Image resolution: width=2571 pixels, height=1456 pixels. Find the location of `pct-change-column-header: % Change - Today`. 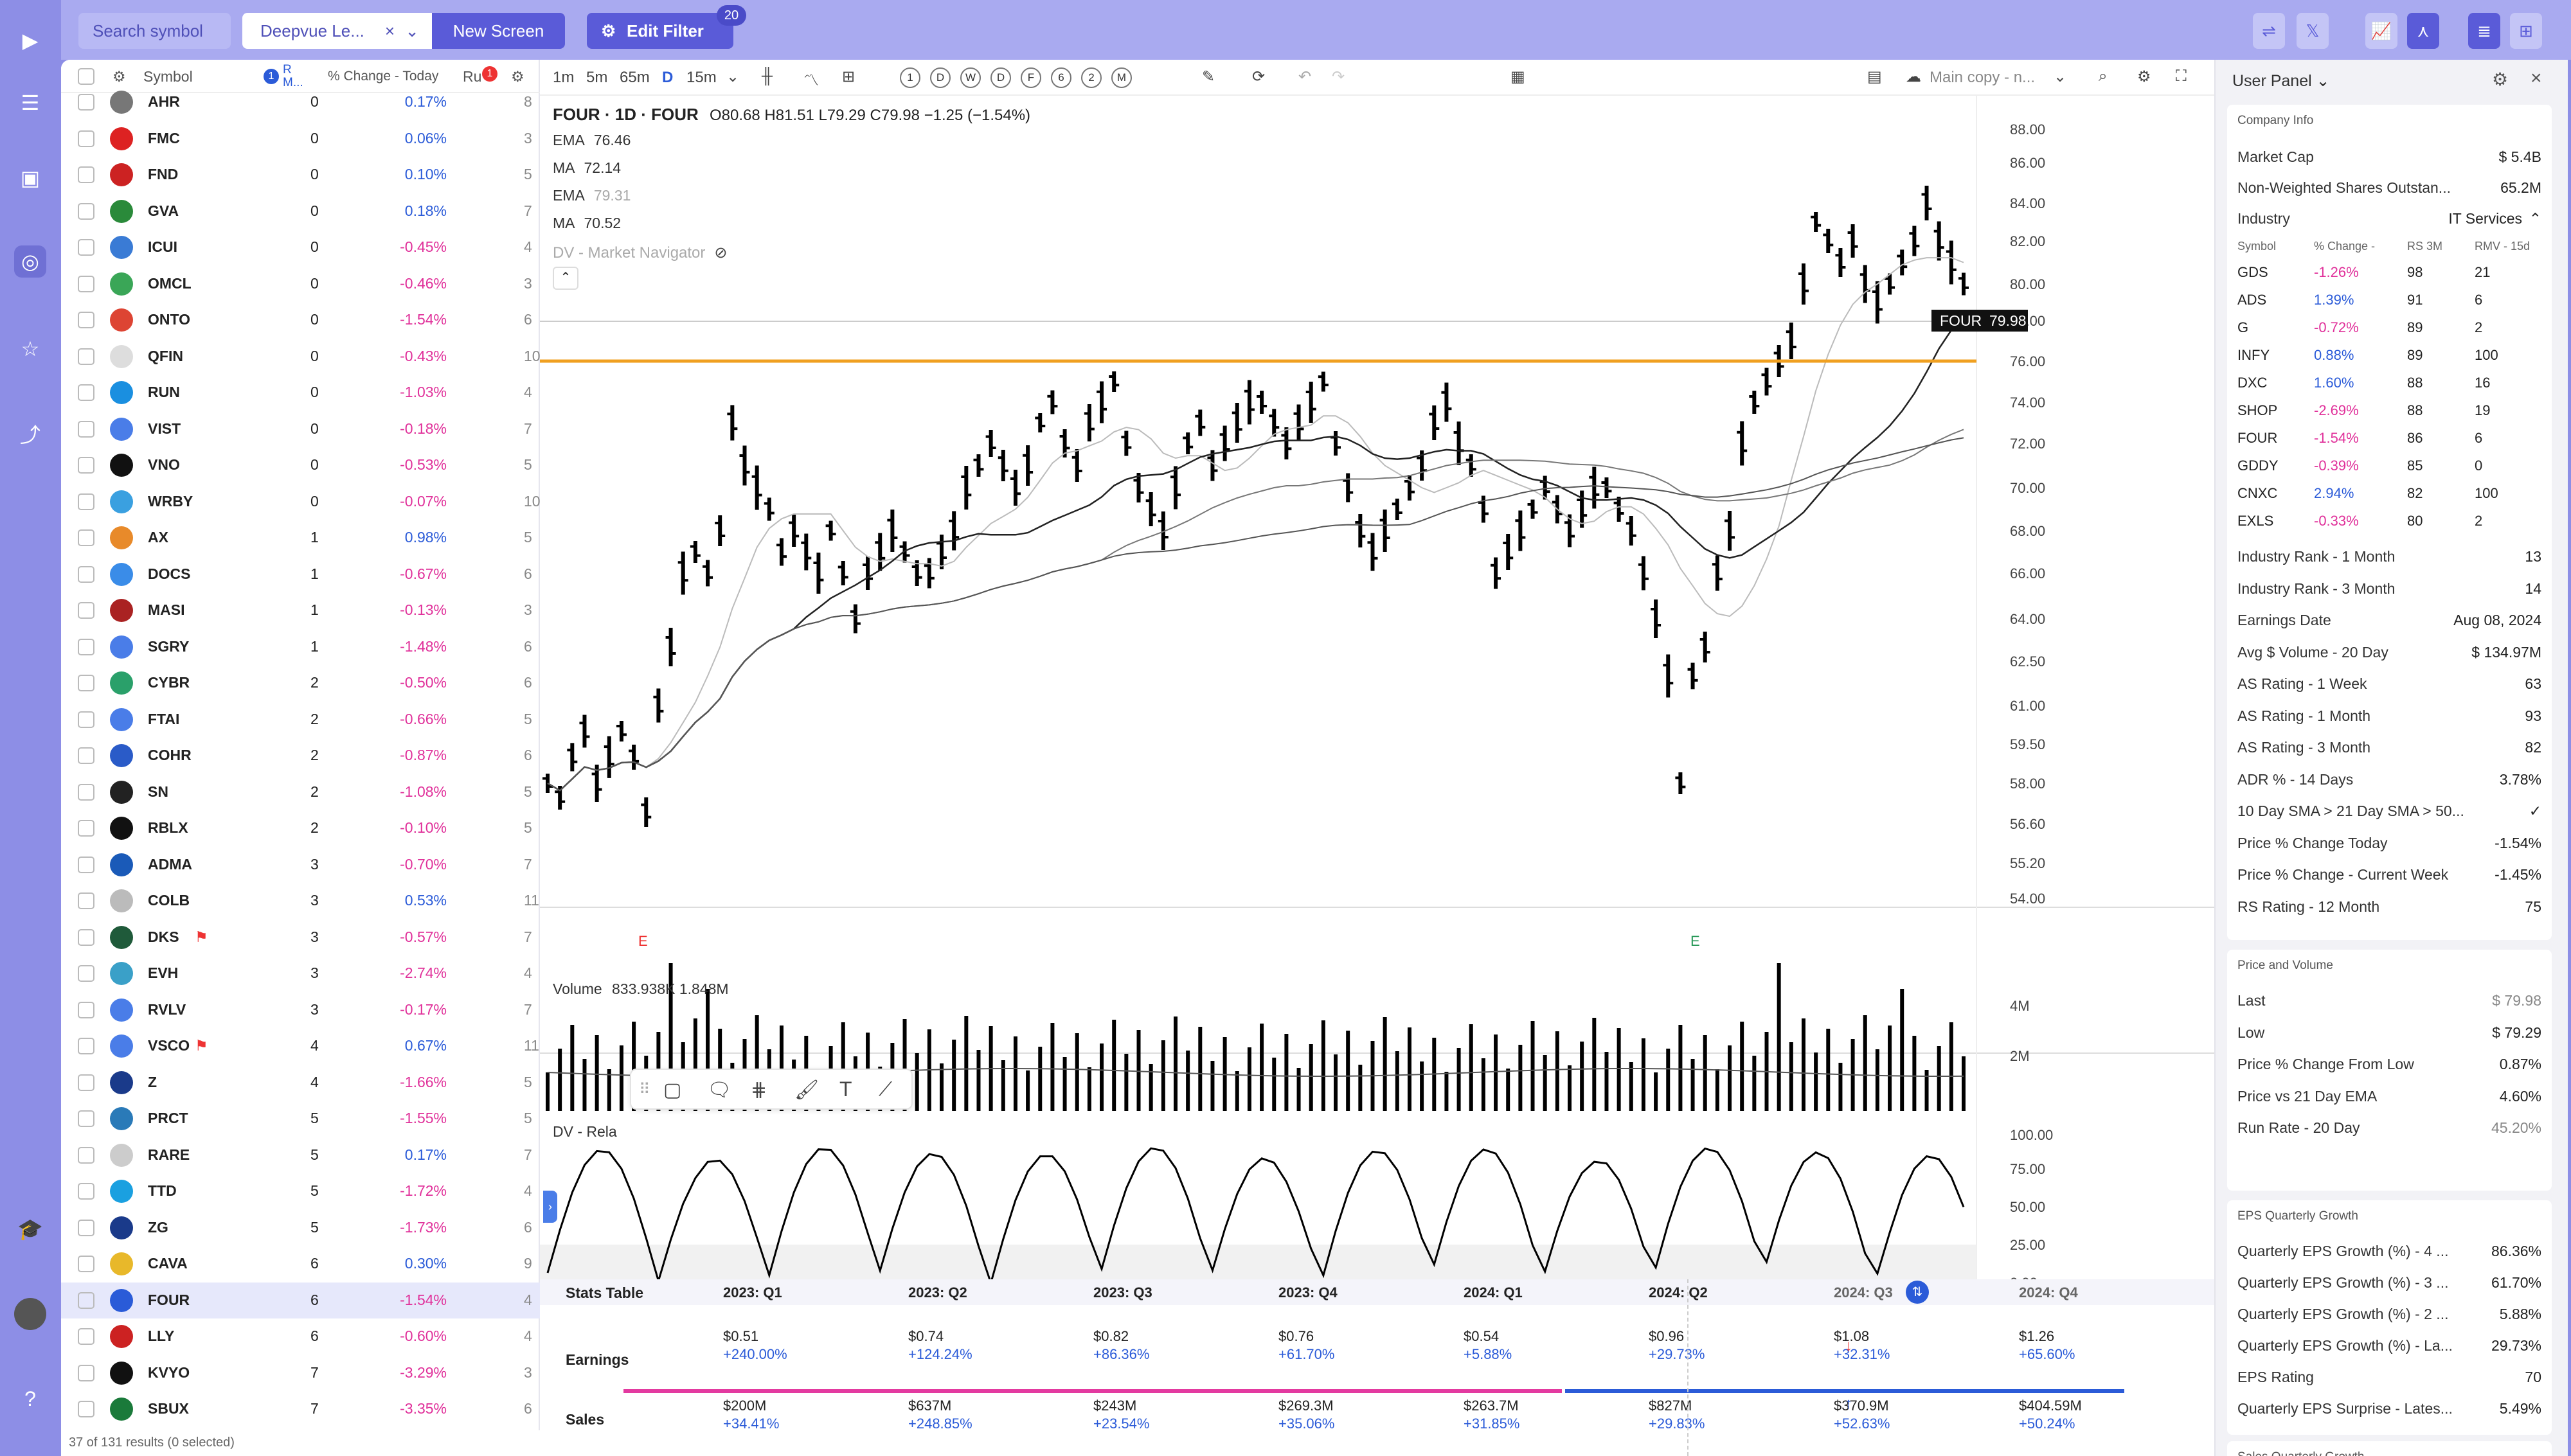

pct-change-column-header: % Change - Today is located at coordinates (383, 76).